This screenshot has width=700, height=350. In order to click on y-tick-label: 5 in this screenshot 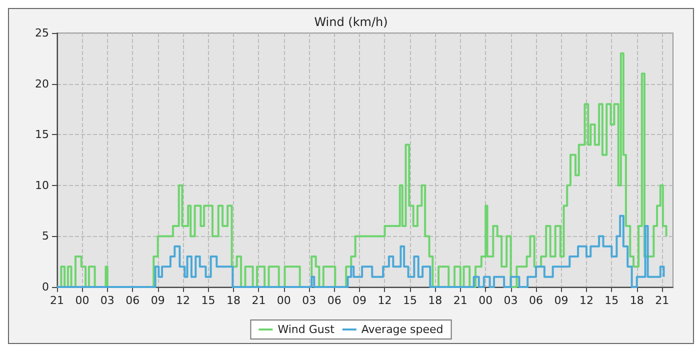, I will do `click(45, 236)`.